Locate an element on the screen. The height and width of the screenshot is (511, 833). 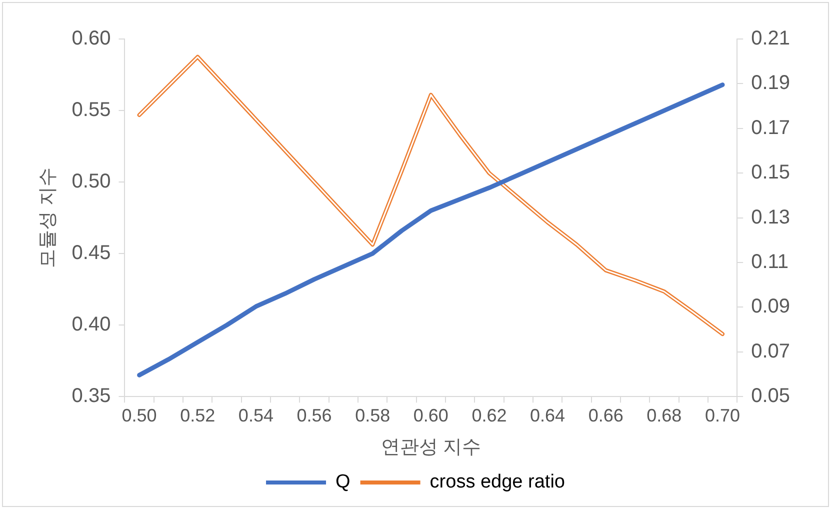
y2-tick-label: 0.11 is located at coordinates (770, 262).